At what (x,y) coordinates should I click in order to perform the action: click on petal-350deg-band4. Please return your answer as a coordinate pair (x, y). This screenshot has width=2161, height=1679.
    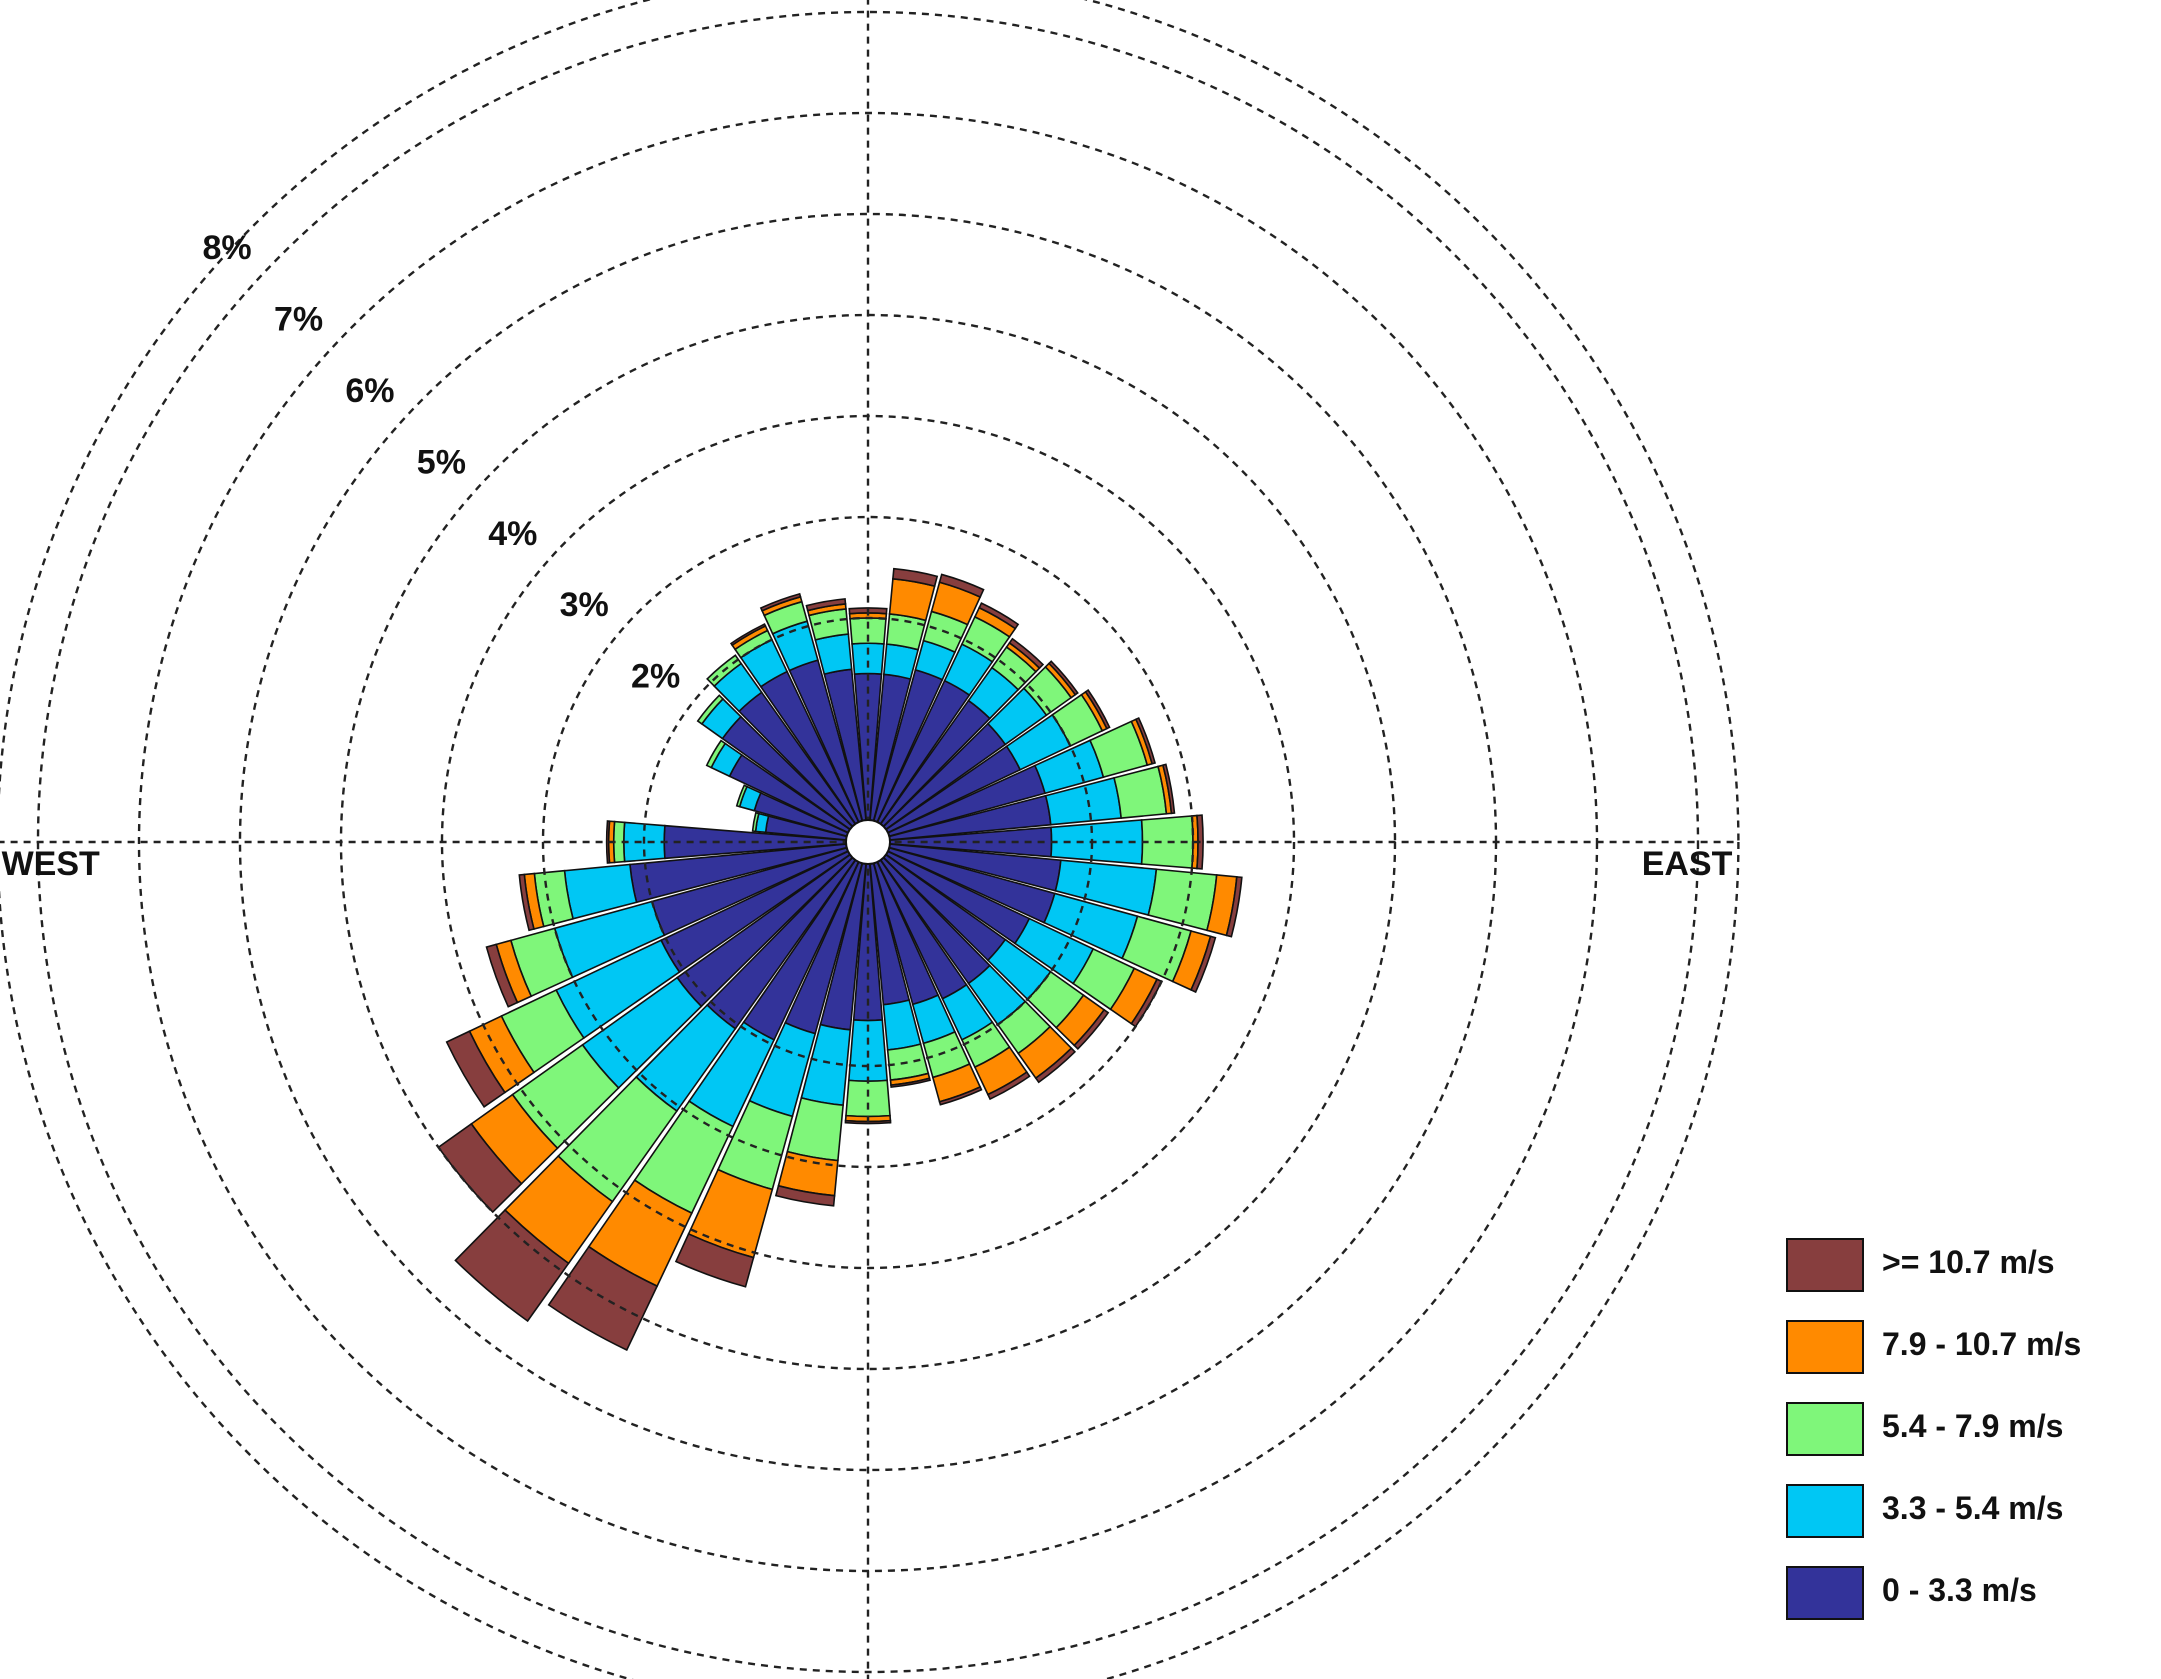
    Looking at the image, I should click on (826, 605).